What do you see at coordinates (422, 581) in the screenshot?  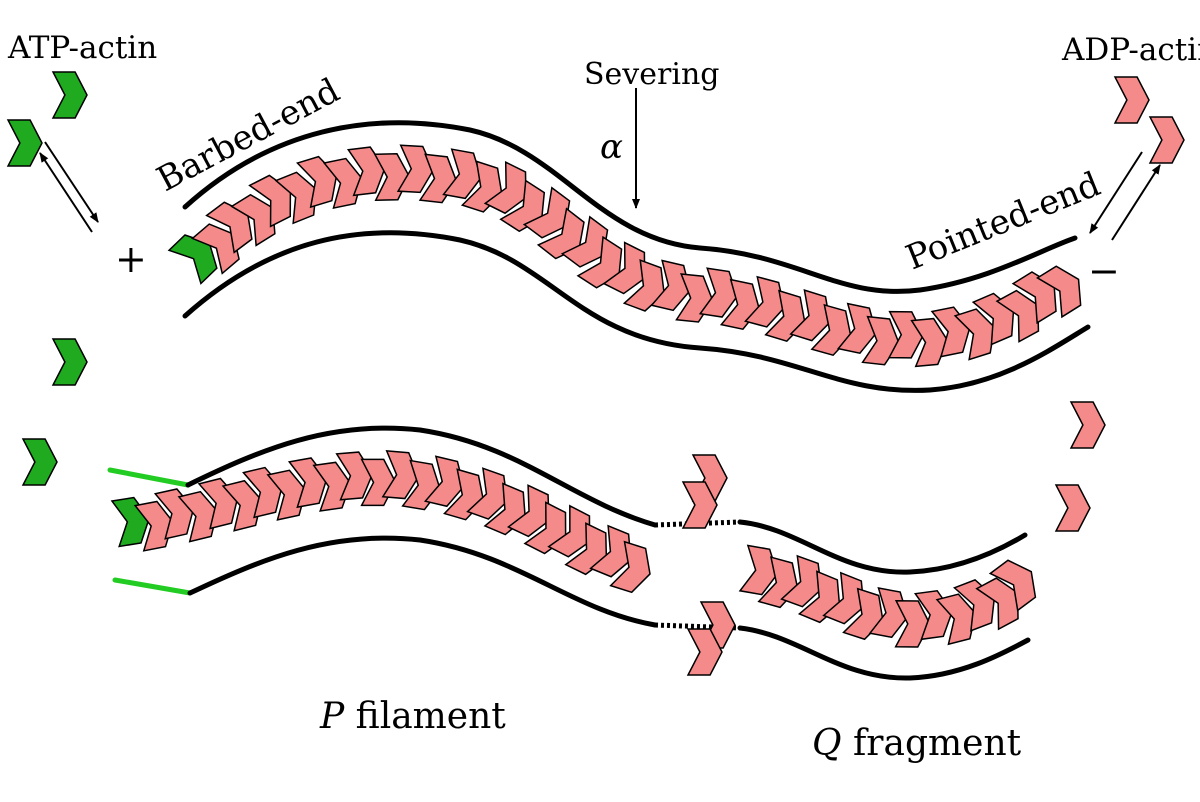 I see `p-filament-lower-wall` at bounding box center [422, 581].